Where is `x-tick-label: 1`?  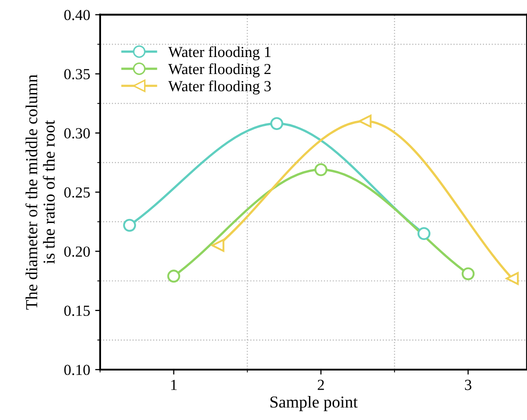
x-tick-label: 1 is located at coordinates (174, 385).